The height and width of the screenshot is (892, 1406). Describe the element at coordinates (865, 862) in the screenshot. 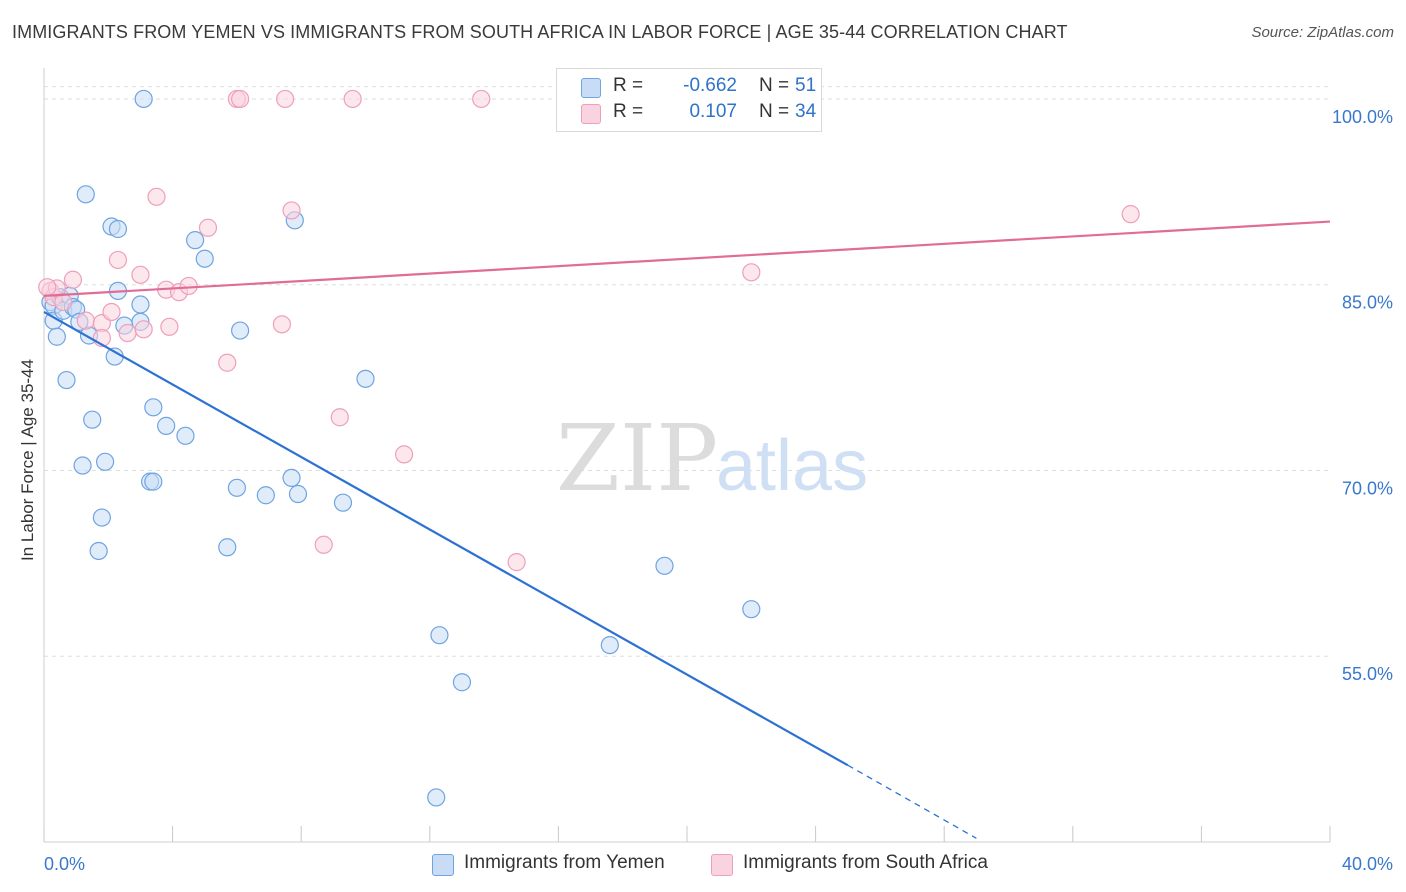

I see `series-label-south-africa: Immigrants from South Africa` at that location.